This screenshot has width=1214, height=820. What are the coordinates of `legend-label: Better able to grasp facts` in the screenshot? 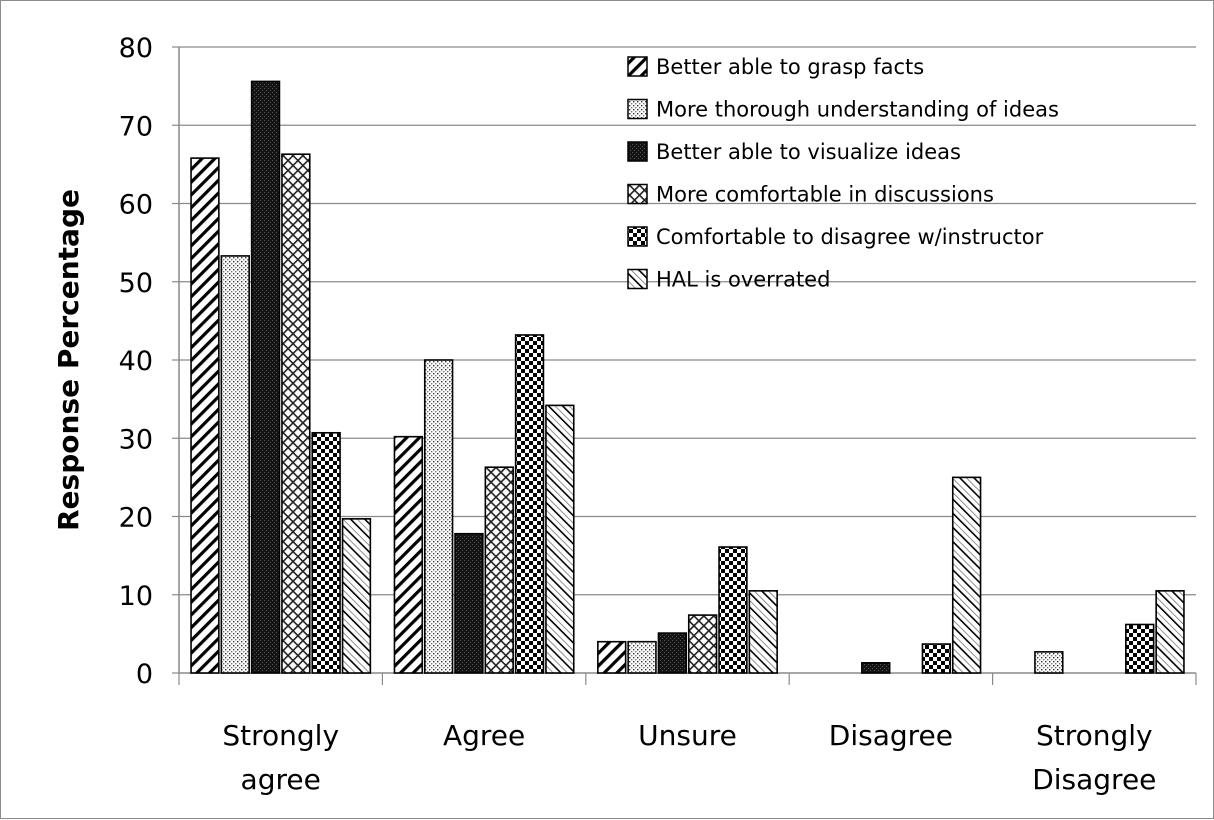 It's located at (790, 67).